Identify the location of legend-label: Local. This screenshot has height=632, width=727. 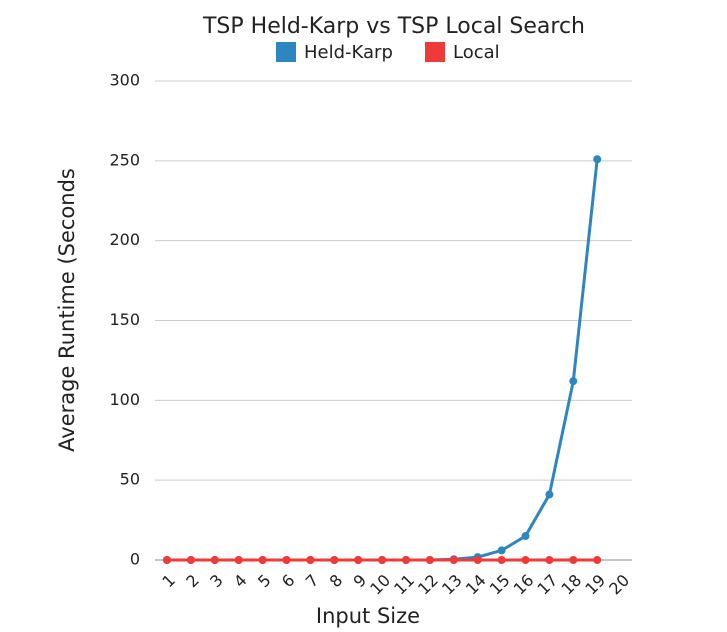
(476, 52).